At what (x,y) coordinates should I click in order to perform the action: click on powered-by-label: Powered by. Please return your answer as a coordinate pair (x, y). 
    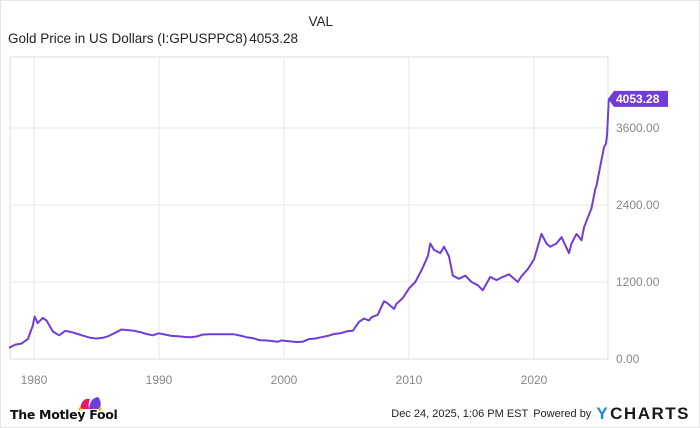
    Looking at the image, I should click on (562, 414).